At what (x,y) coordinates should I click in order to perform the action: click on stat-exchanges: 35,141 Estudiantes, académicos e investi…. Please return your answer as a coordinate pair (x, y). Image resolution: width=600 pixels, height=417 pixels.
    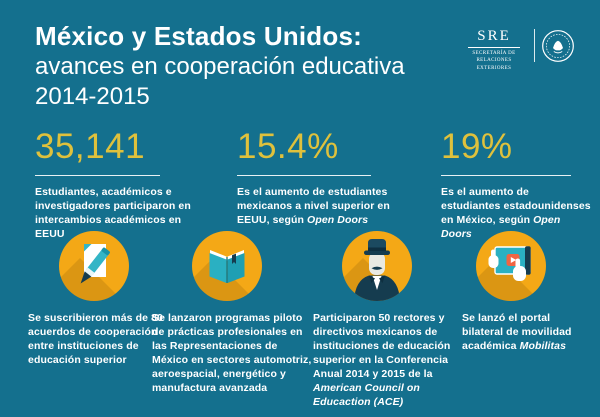
    Looking at the image, I should click on (115, 185).